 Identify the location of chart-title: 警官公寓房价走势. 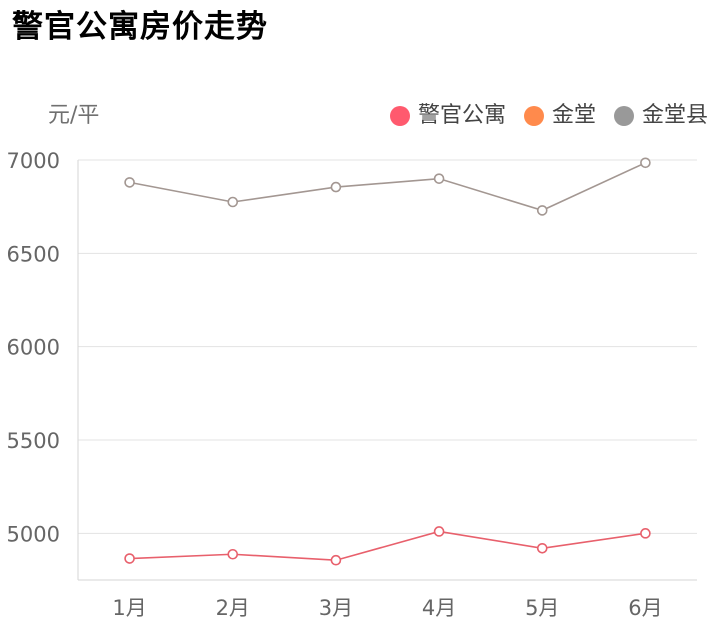
(140, 27).